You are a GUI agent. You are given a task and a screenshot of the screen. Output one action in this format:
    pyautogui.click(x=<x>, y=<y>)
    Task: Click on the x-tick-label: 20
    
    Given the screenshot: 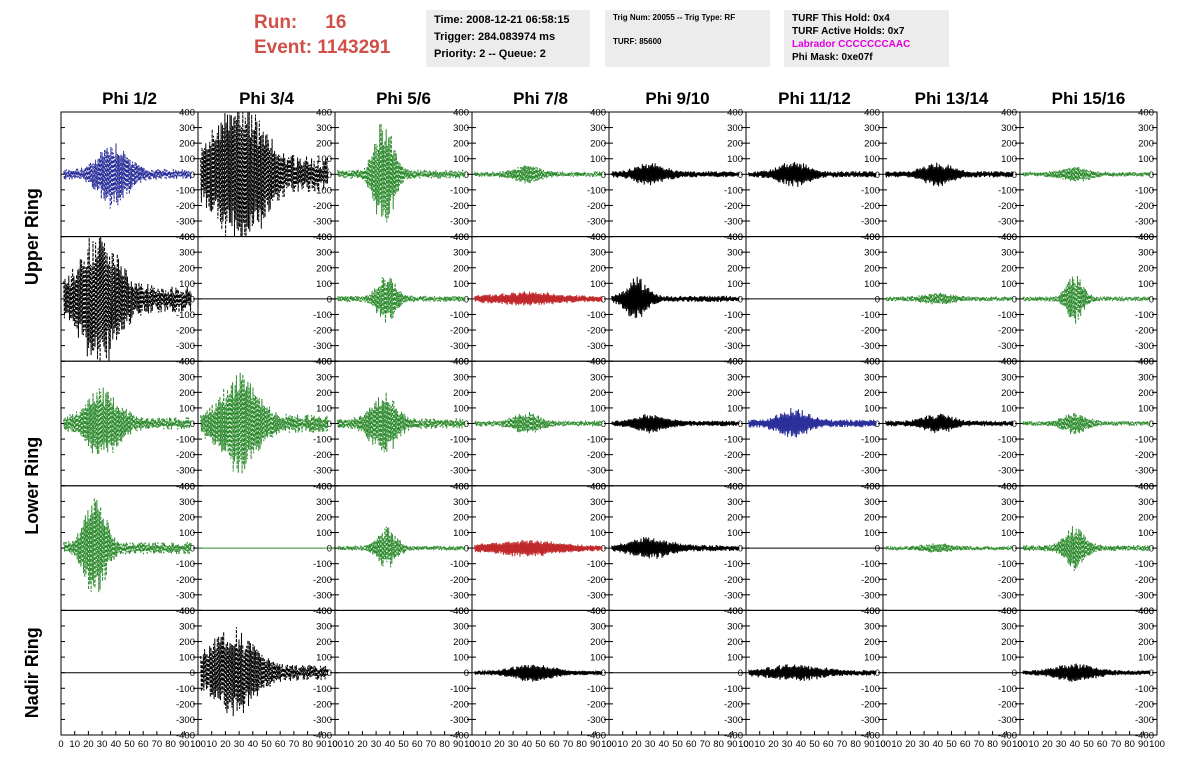 What is the action you would take?
    pyautogui.click(x=499, y=744)
    